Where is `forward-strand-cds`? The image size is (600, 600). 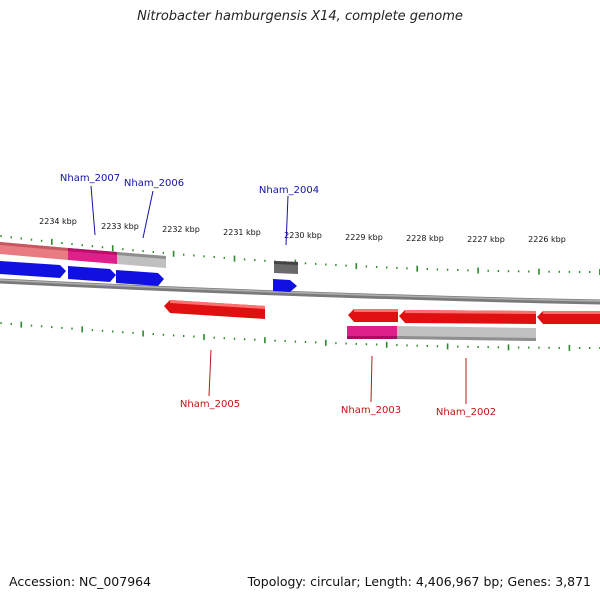 forward-strand-cds is located at coordinates (148, 276).